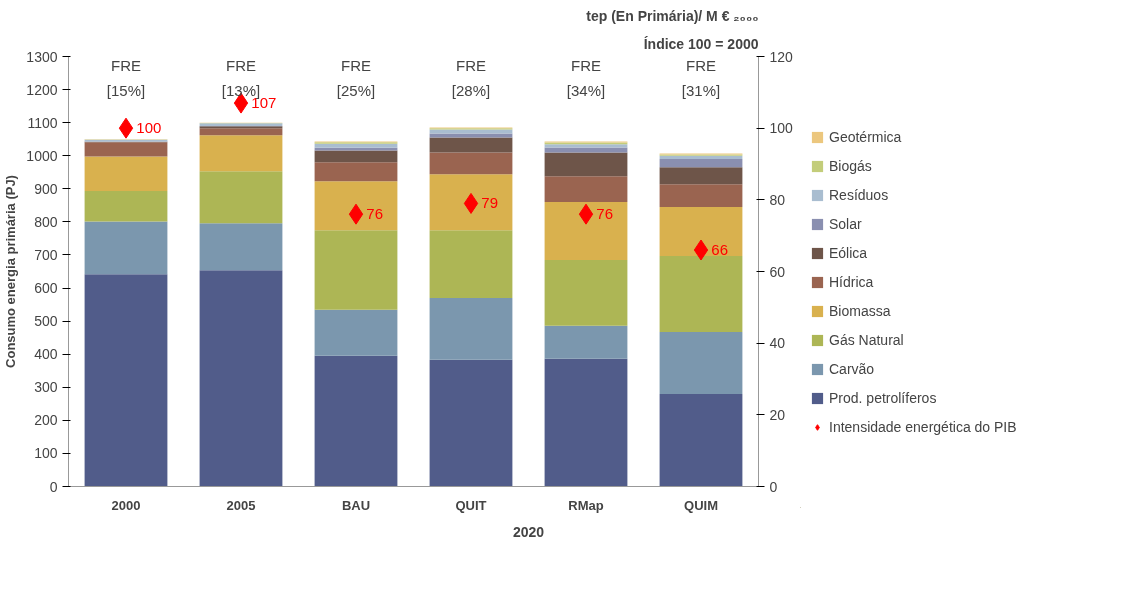 This screenshot has height=592, width=1125. I want to click on y2-tick-label: 60, so click(777, 271).